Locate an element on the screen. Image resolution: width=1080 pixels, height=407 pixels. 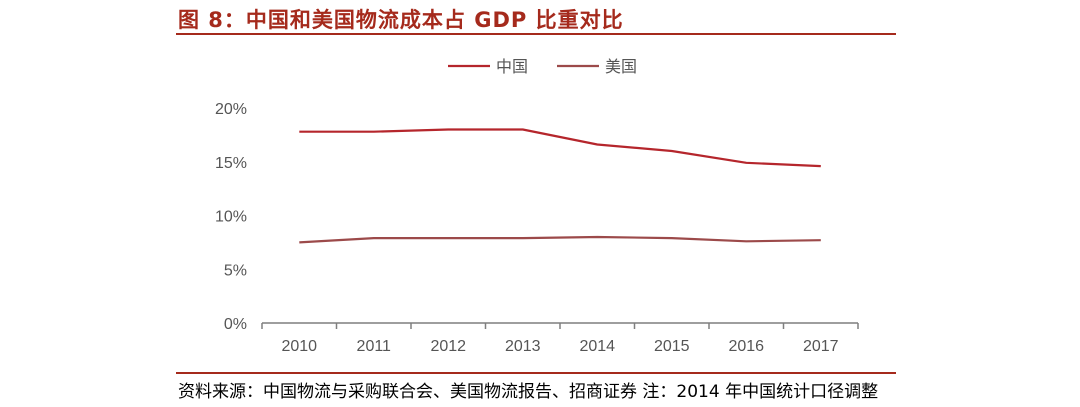
figure-title: 图 8：中国和美国物流成本占 GDP 比重对比 is located at coordinates (401, 20).